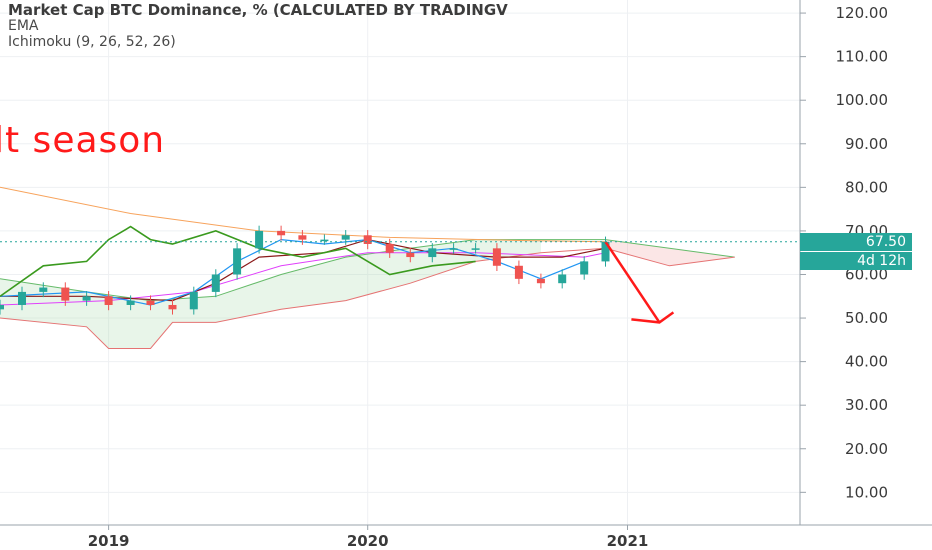 The height and width of the screenshot is (550, 932). I want to click on x-tick-label: 2020, so click(368, 541).